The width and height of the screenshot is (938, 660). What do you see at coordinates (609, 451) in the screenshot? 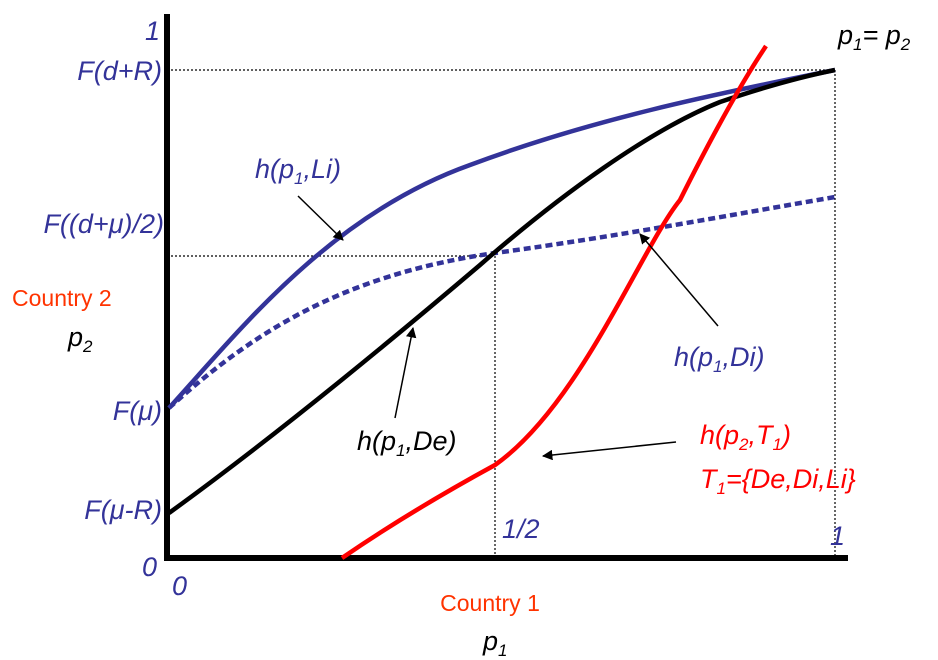
I see `arrow-t1` at bounding box center [609, 451].